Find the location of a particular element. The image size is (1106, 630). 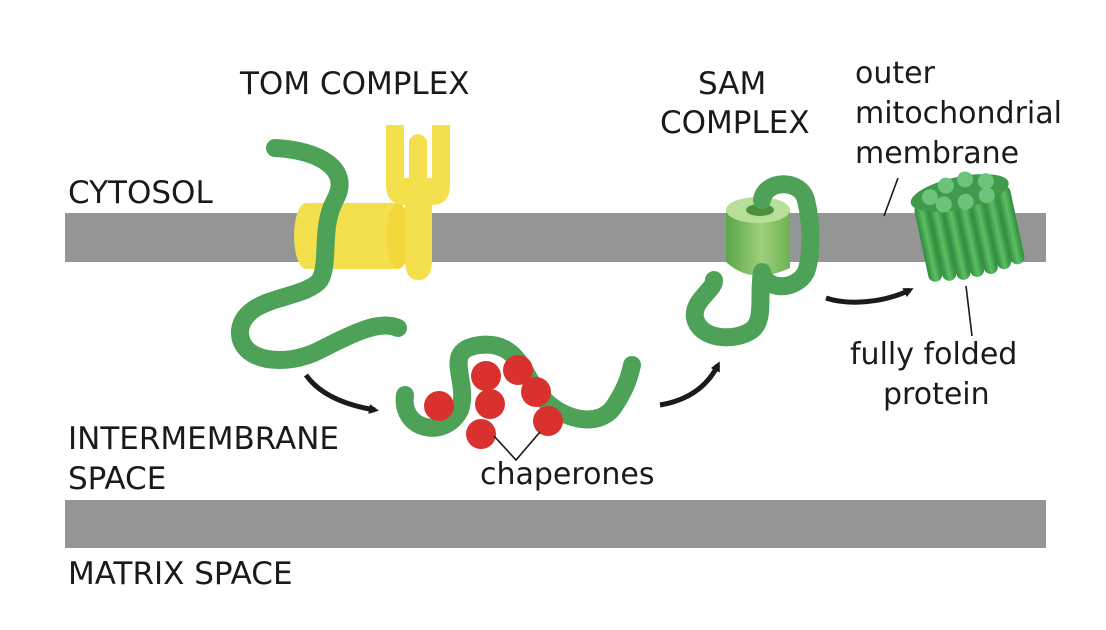

label-outer-line1: outer is located at coordinates (895, 73).